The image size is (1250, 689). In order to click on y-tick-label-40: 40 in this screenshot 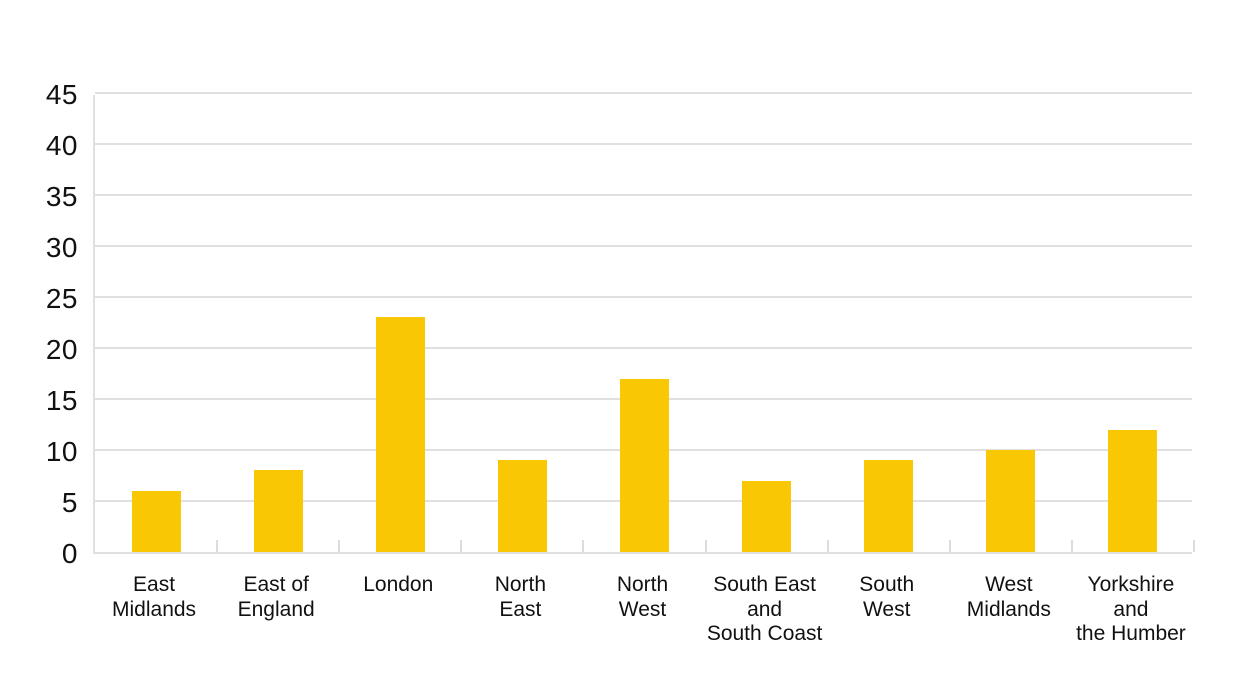, I will do `click(61, 145)`.